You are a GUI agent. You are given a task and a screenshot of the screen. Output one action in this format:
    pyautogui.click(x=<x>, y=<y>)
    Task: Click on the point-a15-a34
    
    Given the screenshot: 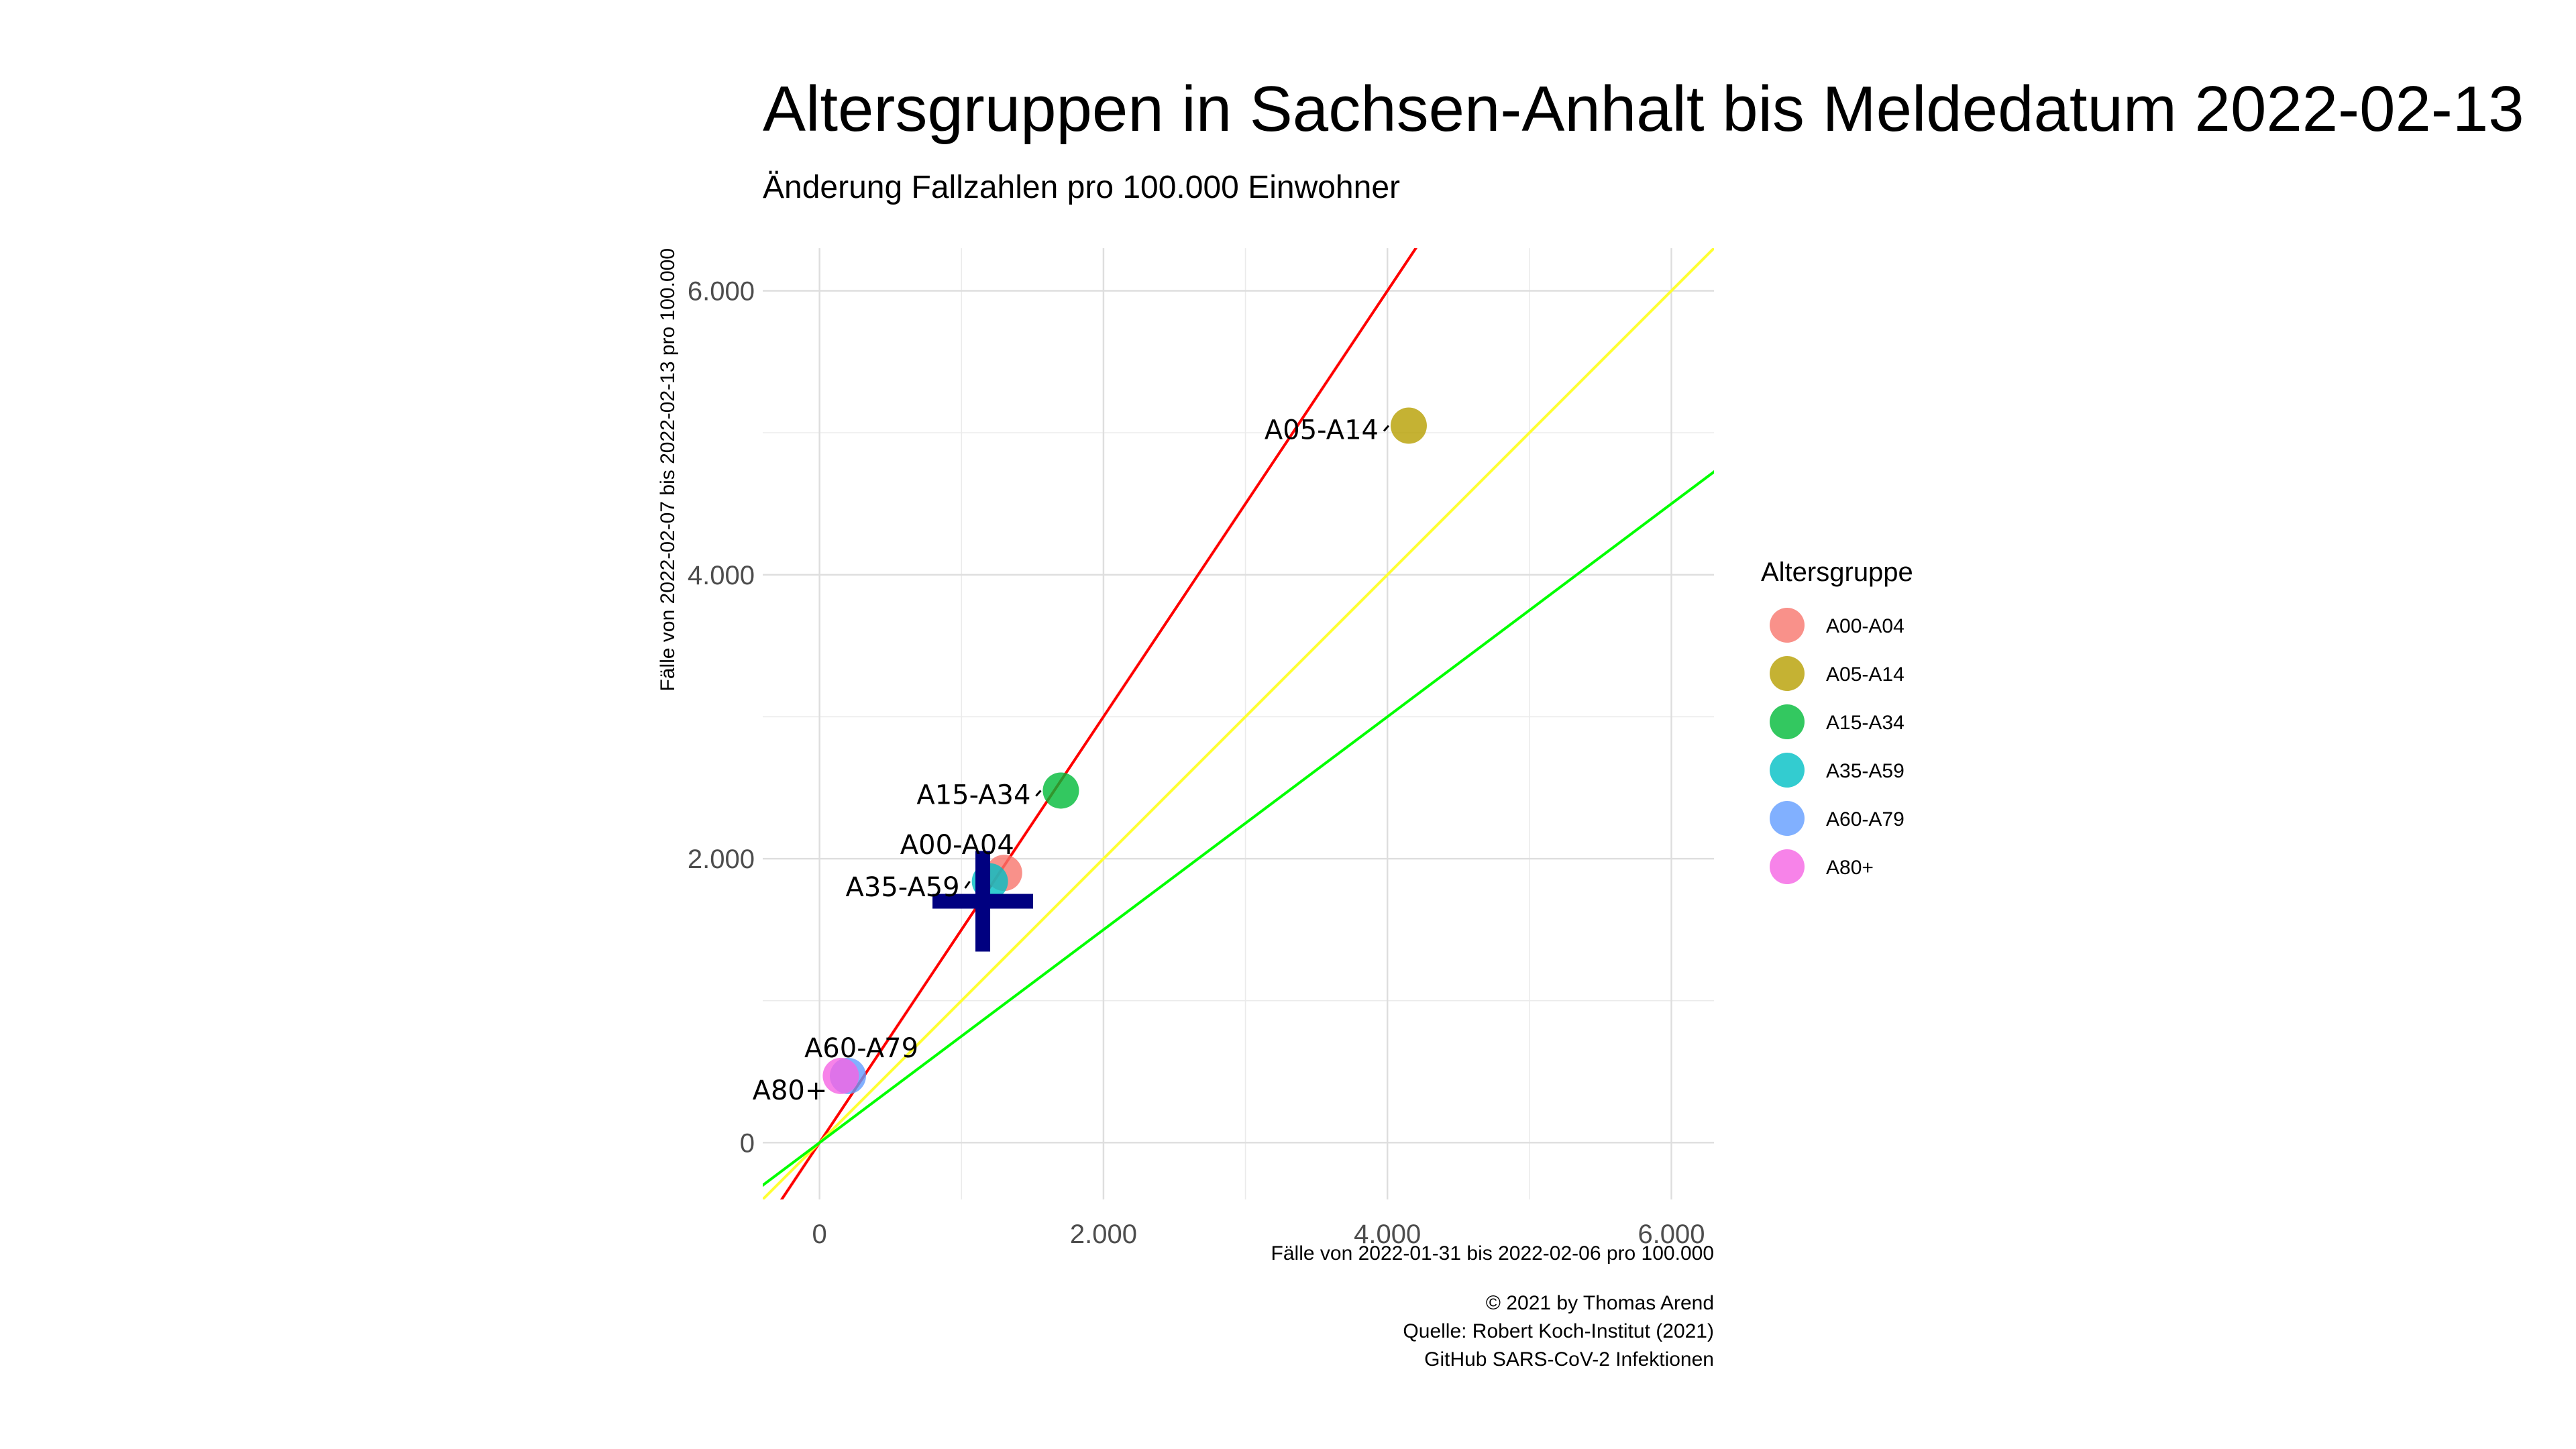 What is the action you would take?
    pyautogui.click(x=1060, y=790)
    